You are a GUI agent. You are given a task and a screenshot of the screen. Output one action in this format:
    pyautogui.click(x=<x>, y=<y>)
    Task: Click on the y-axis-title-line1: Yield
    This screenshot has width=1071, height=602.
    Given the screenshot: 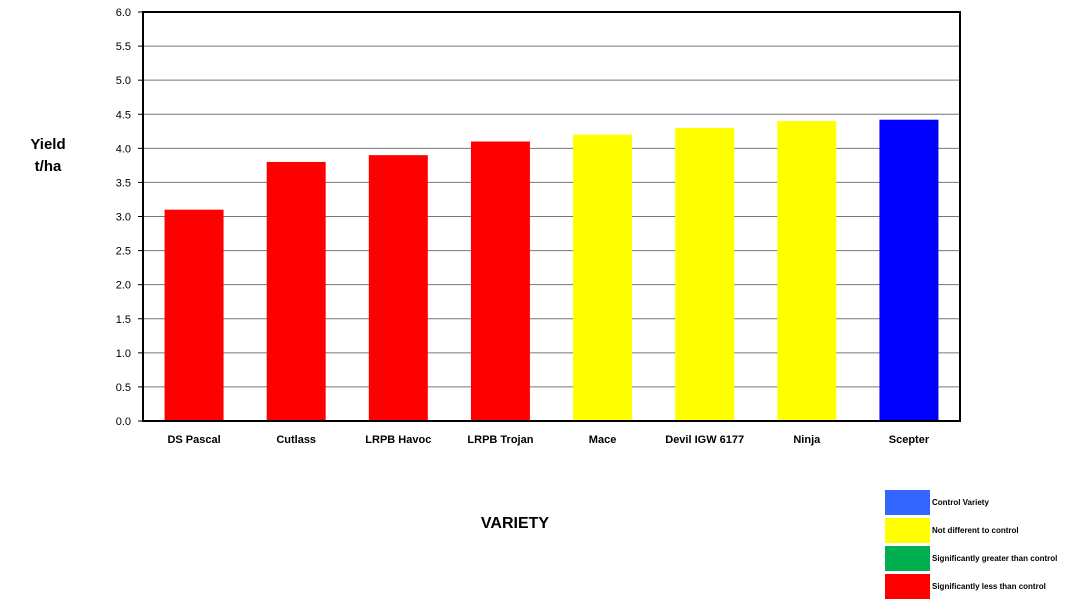 What is the action you would take?
    pyautogui.click(x=48, y=144)
    